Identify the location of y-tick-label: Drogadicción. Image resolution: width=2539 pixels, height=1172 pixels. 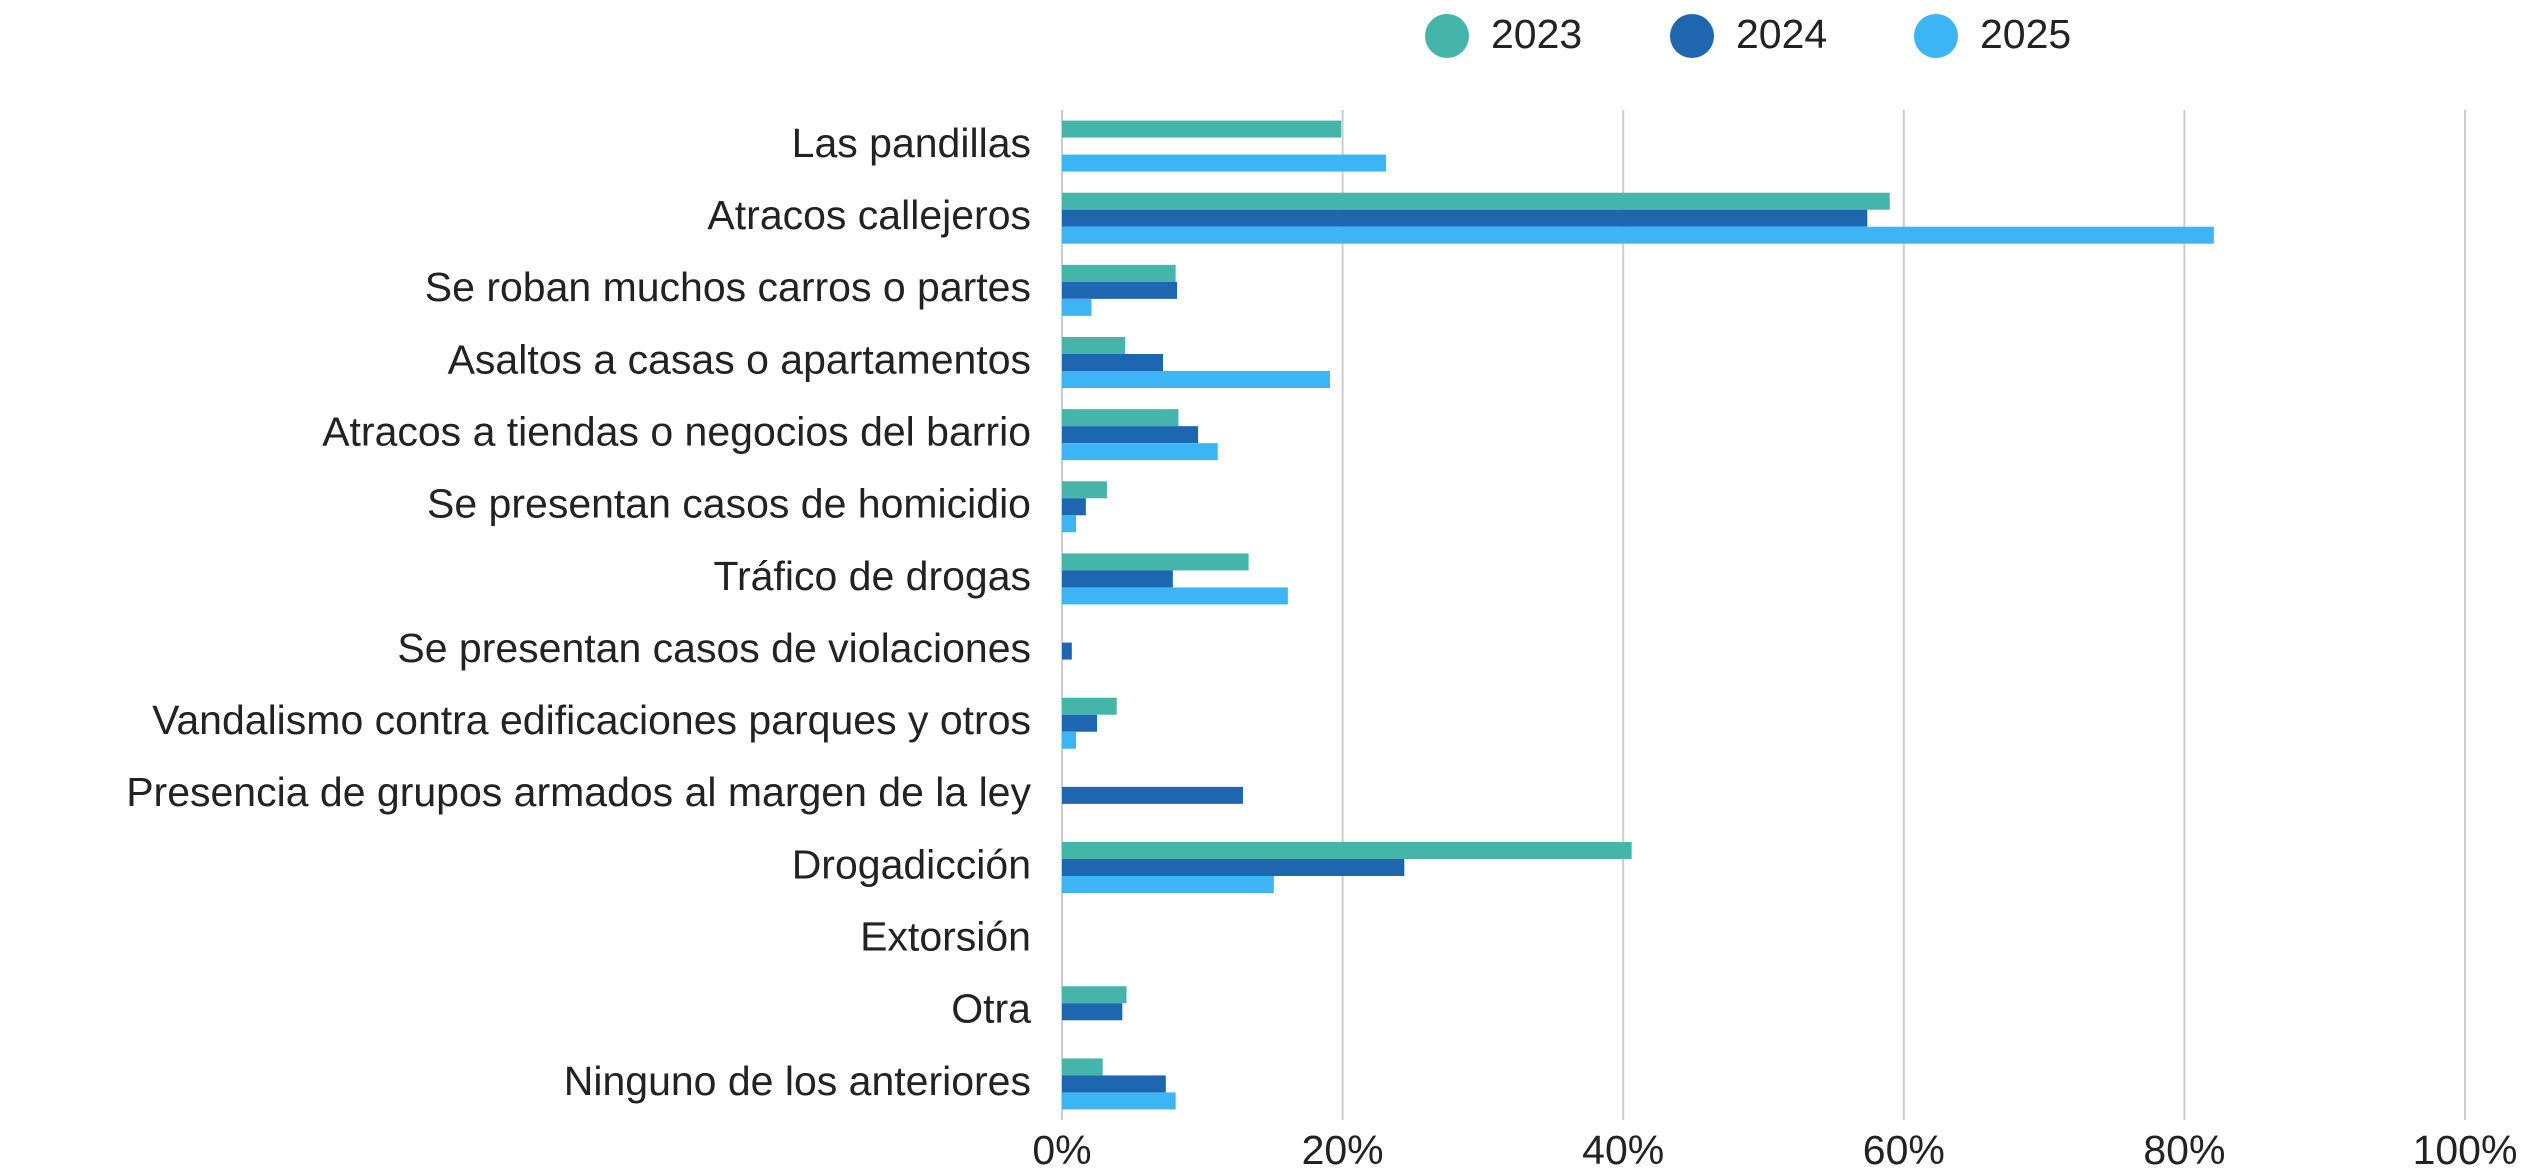
(911, 864).